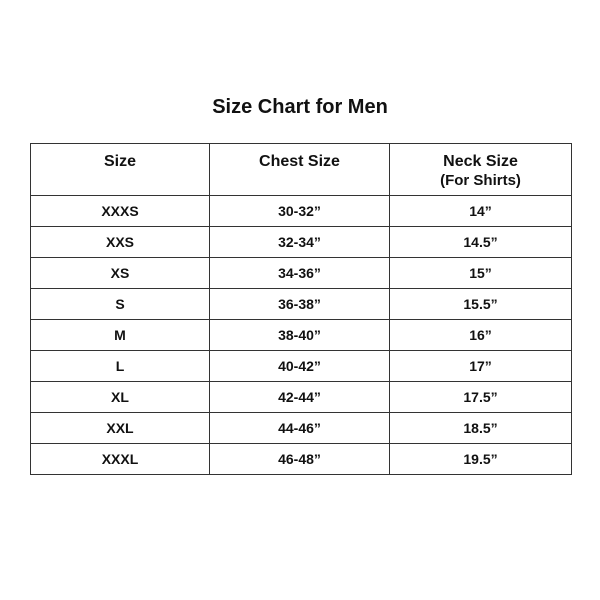  What do you see at coordinates (480, 428) in the screenshot?
I see `neck-size-cell: 18.5”` at bounding box center [480, 428].